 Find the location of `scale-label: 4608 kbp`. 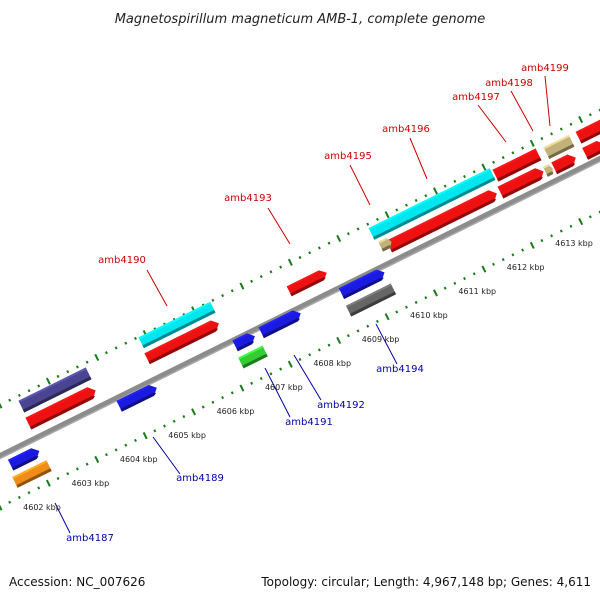

scale-label: 4608 kbp is located at coordinates (332, 363).